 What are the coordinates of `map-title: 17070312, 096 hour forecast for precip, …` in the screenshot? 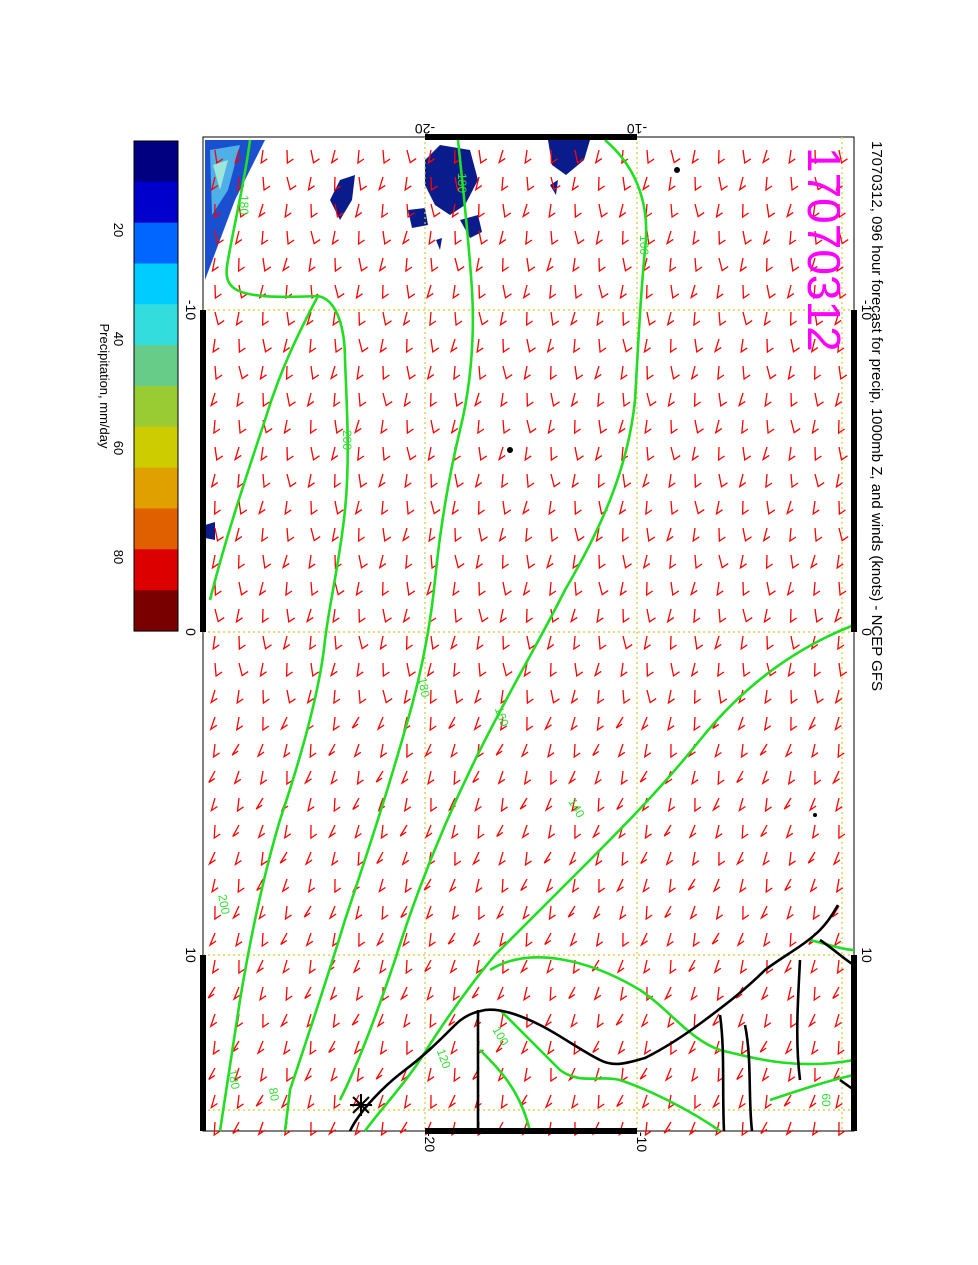 It's located at (876, 416).